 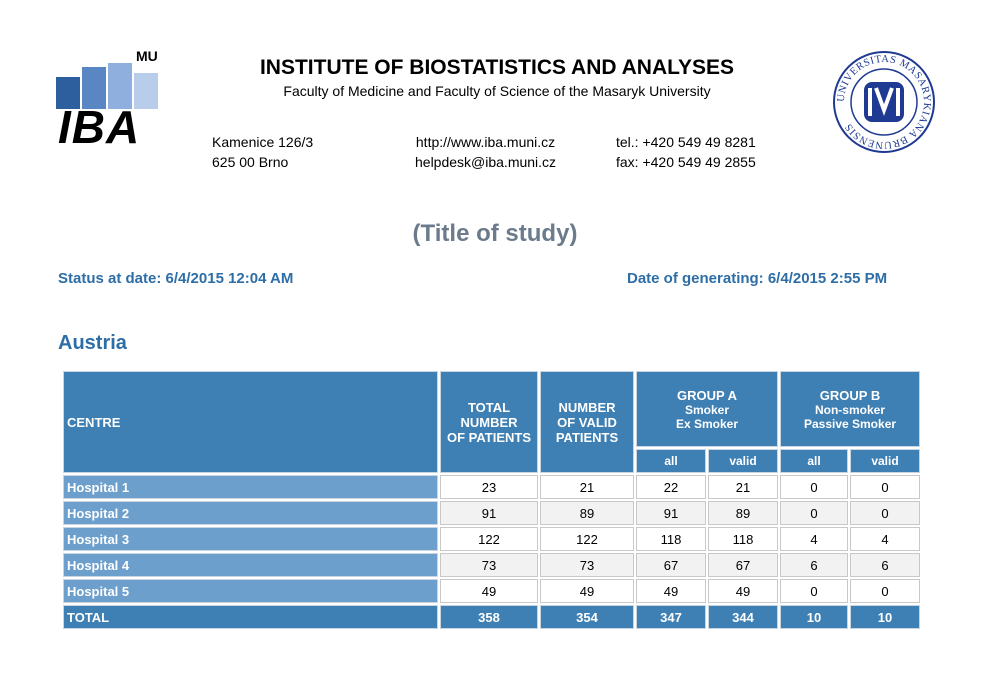 I want to click on total-cell: 49, so click(x=489, y=591).